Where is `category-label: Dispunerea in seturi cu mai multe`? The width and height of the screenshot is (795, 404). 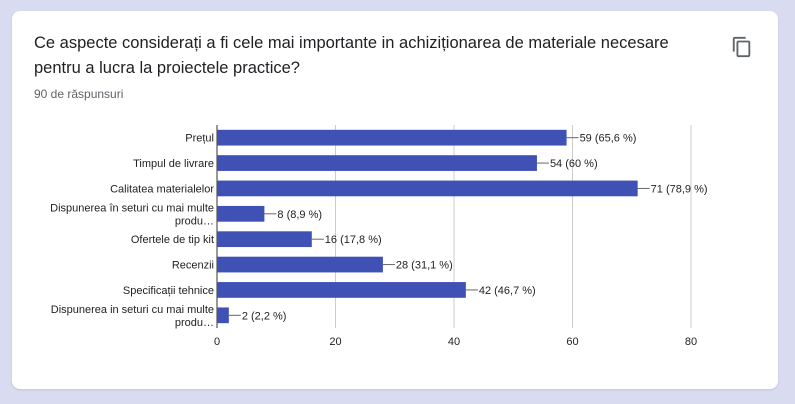
category-label: Dispunerea in seturi cu mai multe is located at coordinates (132, 310).